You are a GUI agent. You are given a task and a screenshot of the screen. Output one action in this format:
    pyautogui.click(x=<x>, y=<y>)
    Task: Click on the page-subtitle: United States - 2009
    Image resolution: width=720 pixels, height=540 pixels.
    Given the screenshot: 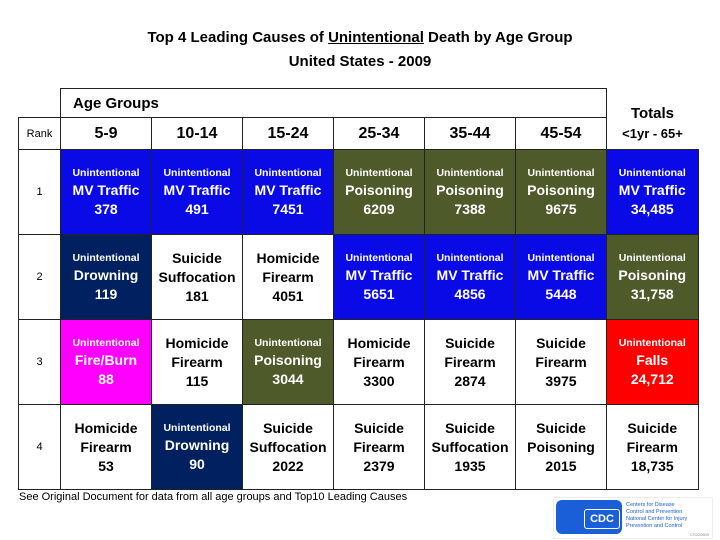 What is the action you would take?
    pyautogui.click(x=360, y=61)
    